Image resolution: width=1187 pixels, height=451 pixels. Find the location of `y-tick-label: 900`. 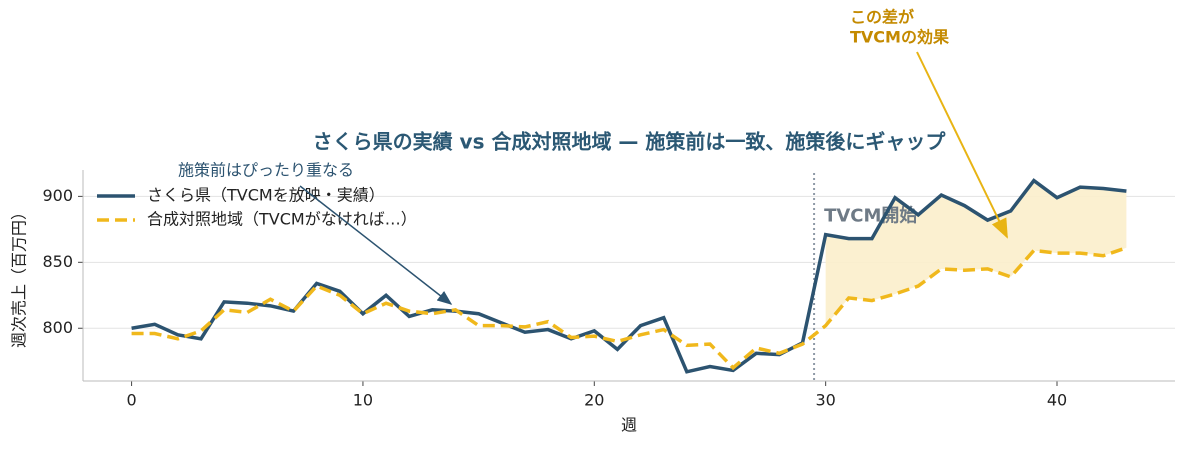

y-tick-label: 900 is located at coordinates (57, 195).